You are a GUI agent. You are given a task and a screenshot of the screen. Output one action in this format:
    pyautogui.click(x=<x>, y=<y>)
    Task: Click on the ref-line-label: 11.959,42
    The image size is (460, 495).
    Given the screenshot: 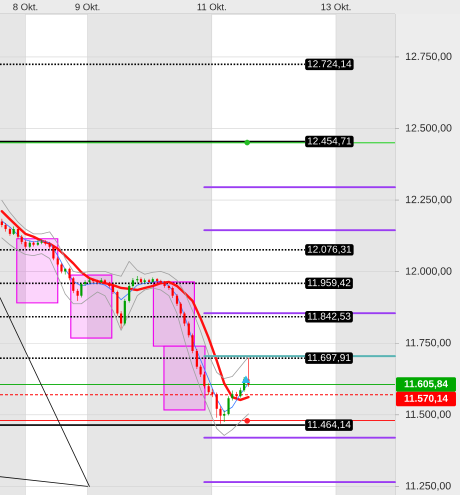 What is the action you would take?
    pyautogui.click(x=329, y=283)
    